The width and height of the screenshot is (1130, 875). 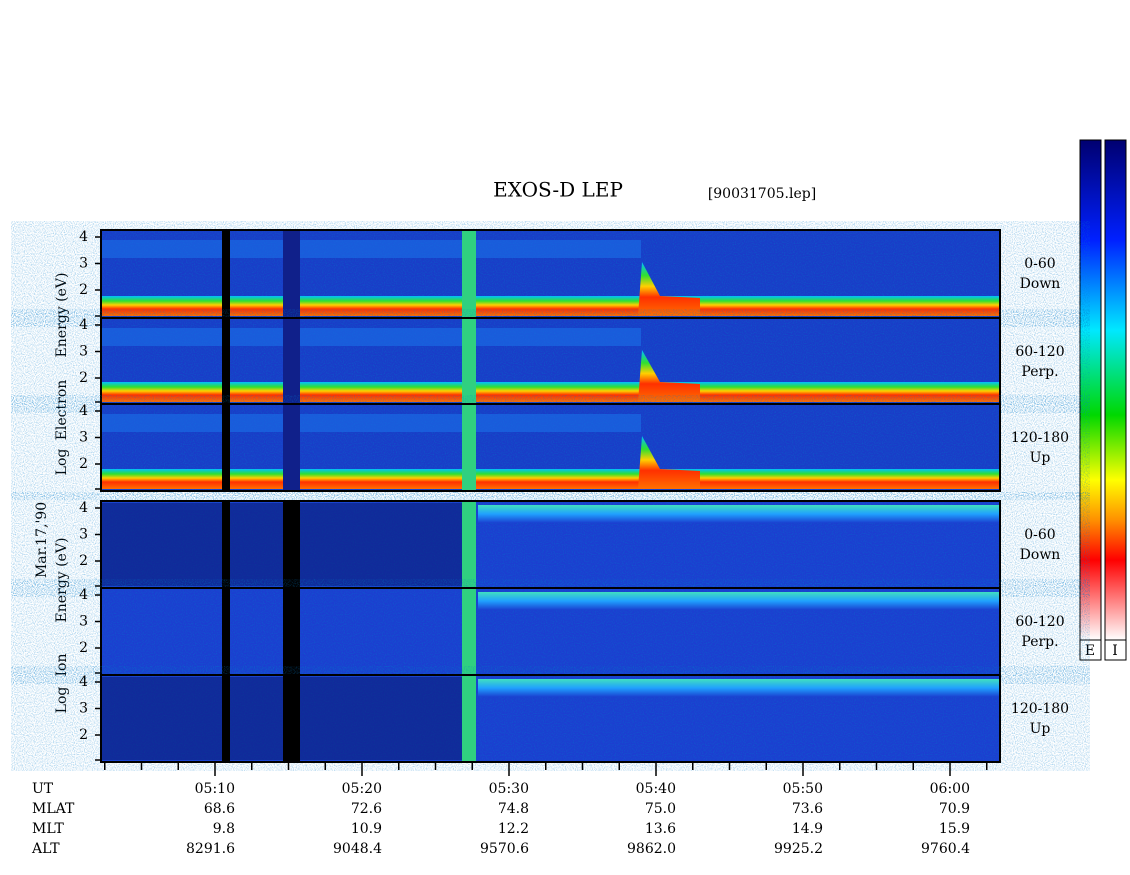 What do you see at coordinates (366, 829) in the screenshot?
I see `row-value: 10.9` at bounding box center [366, 829].